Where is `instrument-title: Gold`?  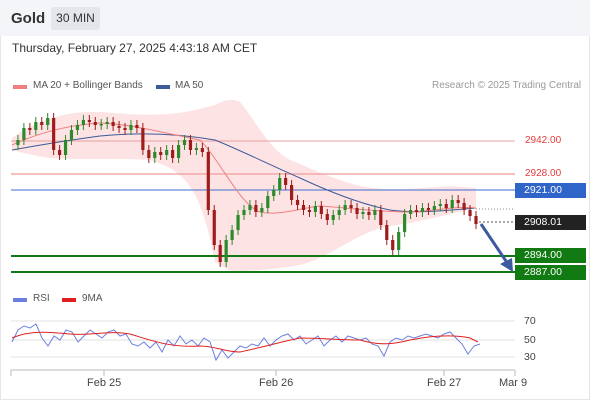
instrument-title: Gold is located at coordinates (28, 18).